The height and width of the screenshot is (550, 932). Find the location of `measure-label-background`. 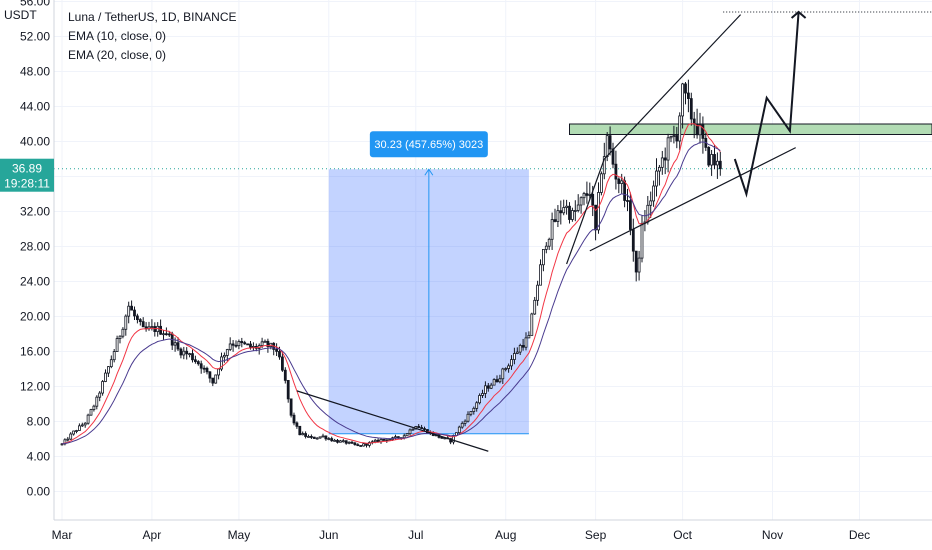

measure-label-background is located at coordinates (428, 144).